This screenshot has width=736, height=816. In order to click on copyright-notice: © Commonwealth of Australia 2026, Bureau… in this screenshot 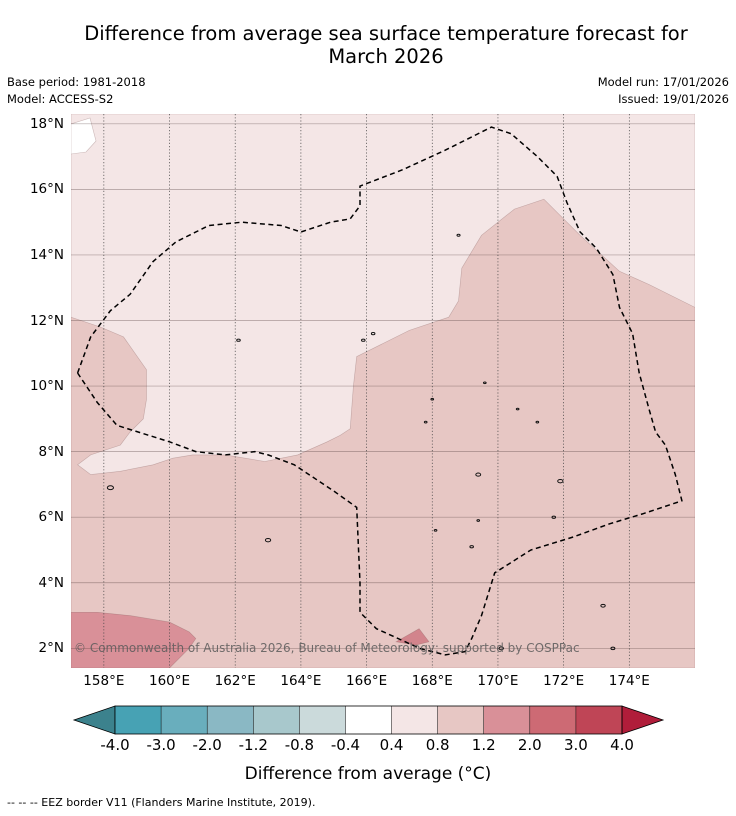, I will do `click(327, 648)`.